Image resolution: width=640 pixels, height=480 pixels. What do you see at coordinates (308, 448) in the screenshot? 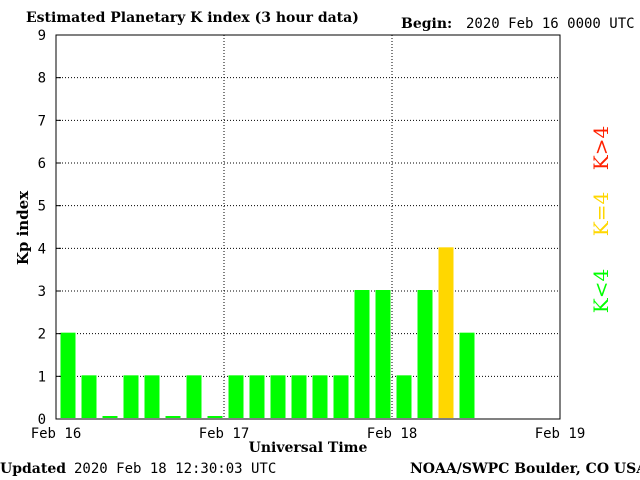
I see `x-axis-label: Universal Time` at bounding box center [308, 448].